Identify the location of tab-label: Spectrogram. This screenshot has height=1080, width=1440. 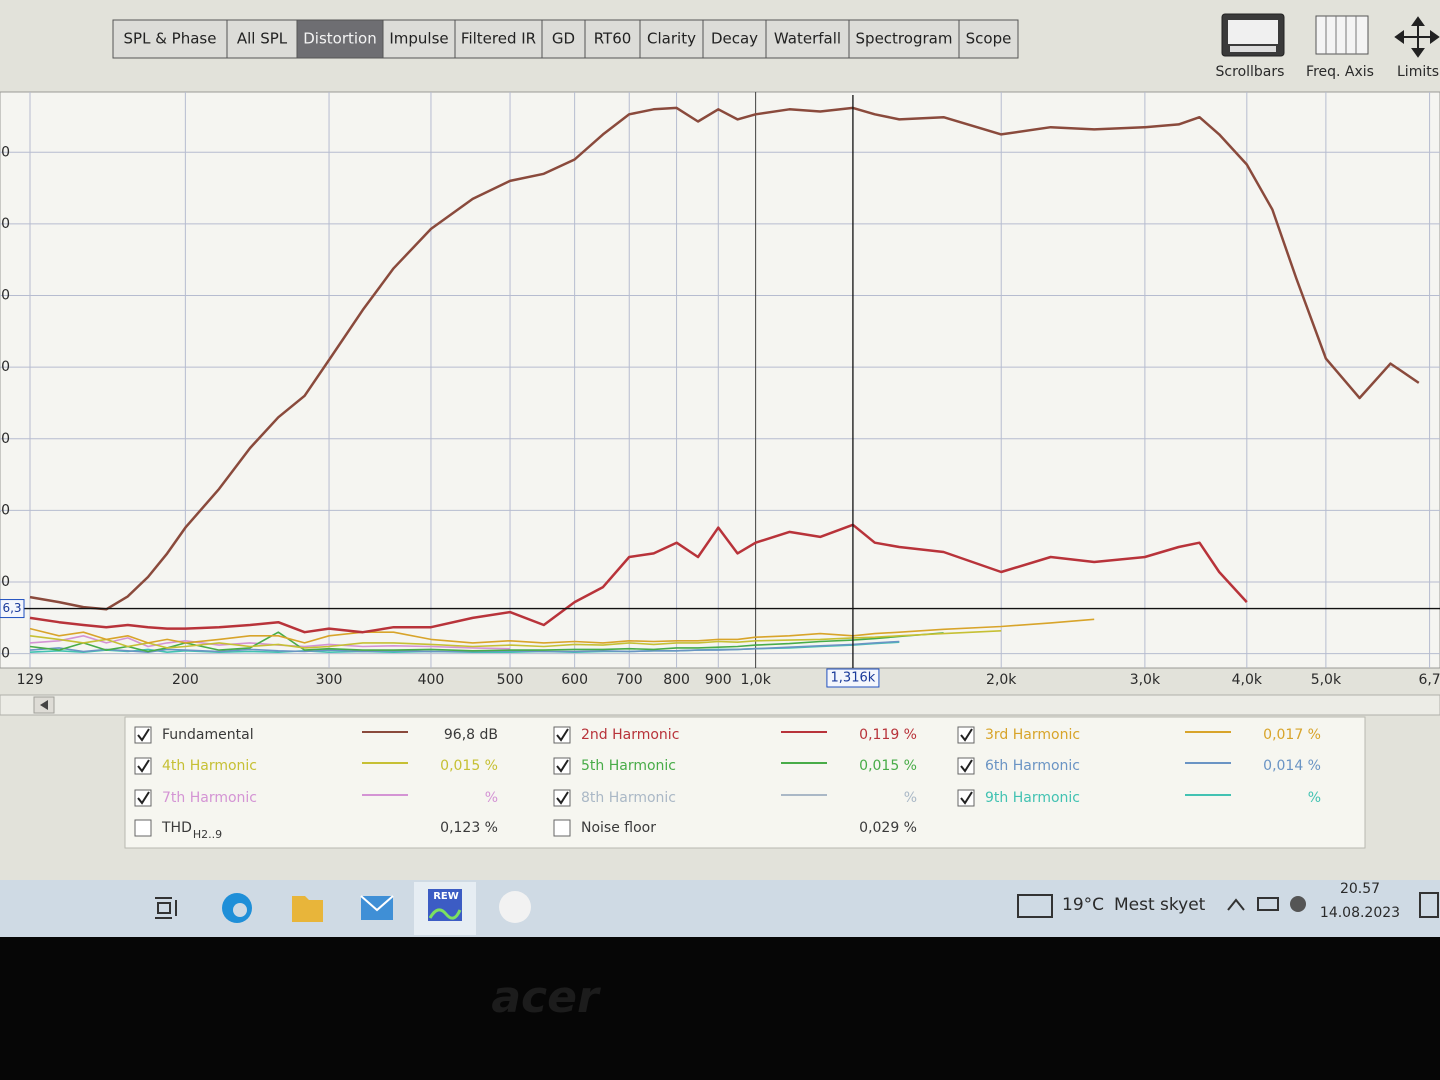
(904, 39).